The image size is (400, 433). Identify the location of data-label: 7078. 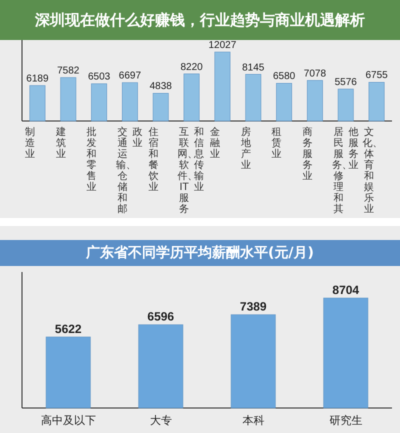
(315, 74).